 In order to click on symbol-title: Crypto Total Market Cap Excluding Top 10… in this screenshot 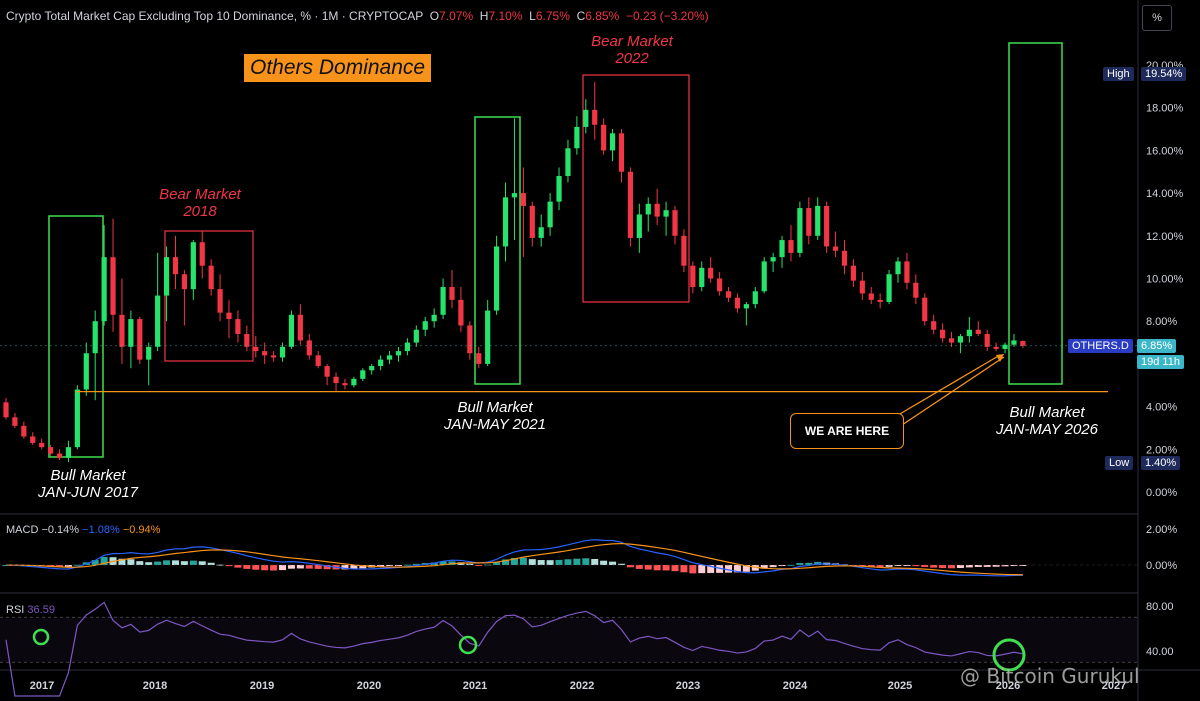, I will do `click(215, 16)`.